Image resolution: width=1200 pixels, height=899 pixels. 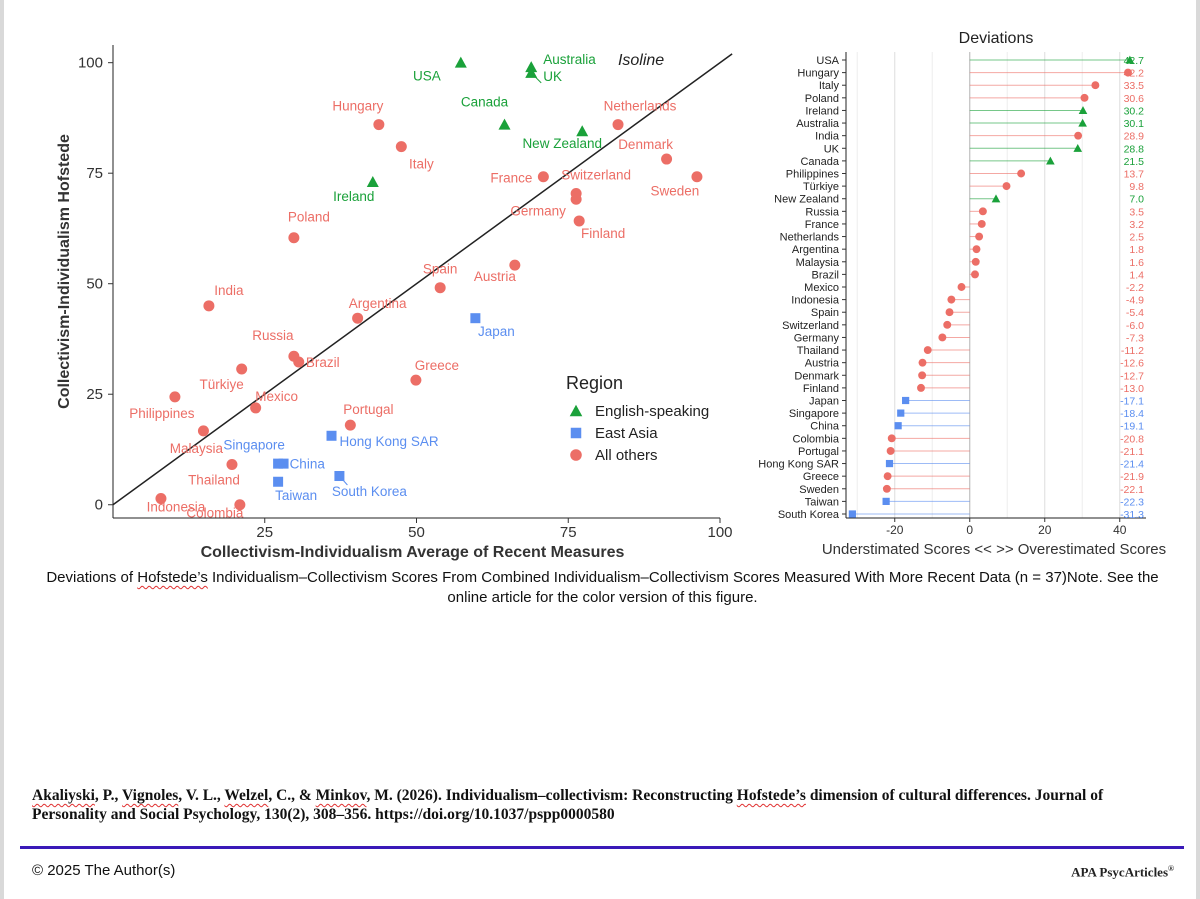 I want to click on x-tick-label: 25, so click(x=264, y=532).